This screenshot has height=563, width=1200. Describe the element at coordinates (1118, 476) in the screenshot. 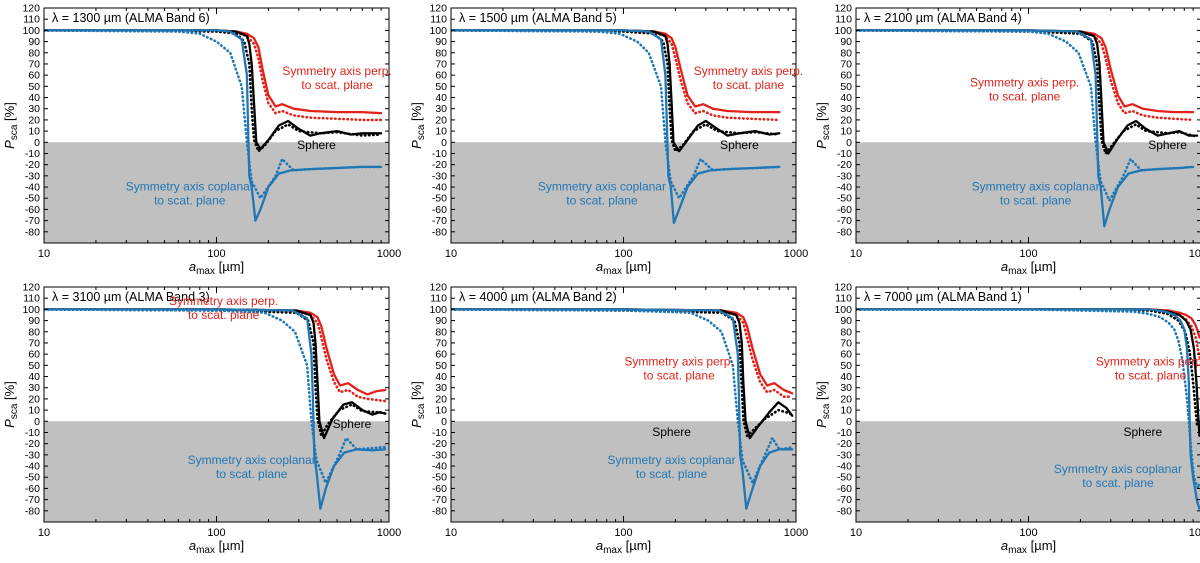

I see `label-coplanar: Symmetry axis coplanar to scat. plane` at that location.